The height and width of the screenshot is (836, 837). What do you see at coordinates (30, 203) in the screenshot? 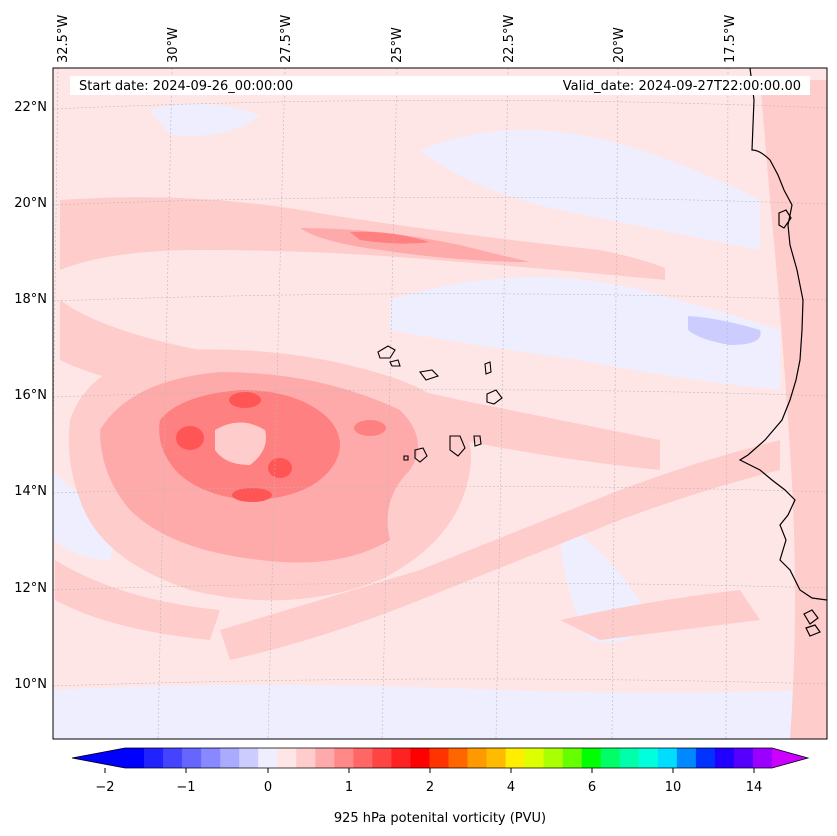
I see `lat-label: 20°N` at bounding box center [30, 203].